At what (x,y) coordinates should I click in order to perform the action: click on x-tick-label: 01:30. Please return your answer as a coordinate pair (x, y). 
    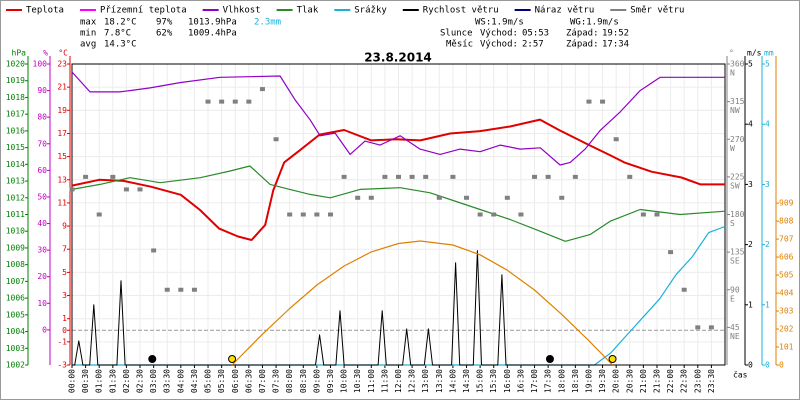
    Looking at the image, I should click on (112, 381).